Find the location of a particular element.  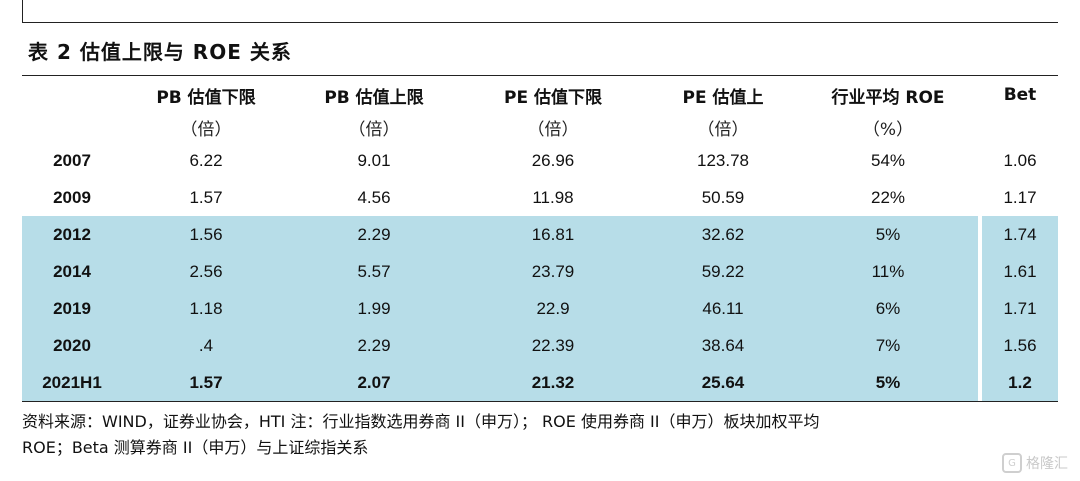

cell-pe-low: 23.79 is located at coordinates (553, 271).